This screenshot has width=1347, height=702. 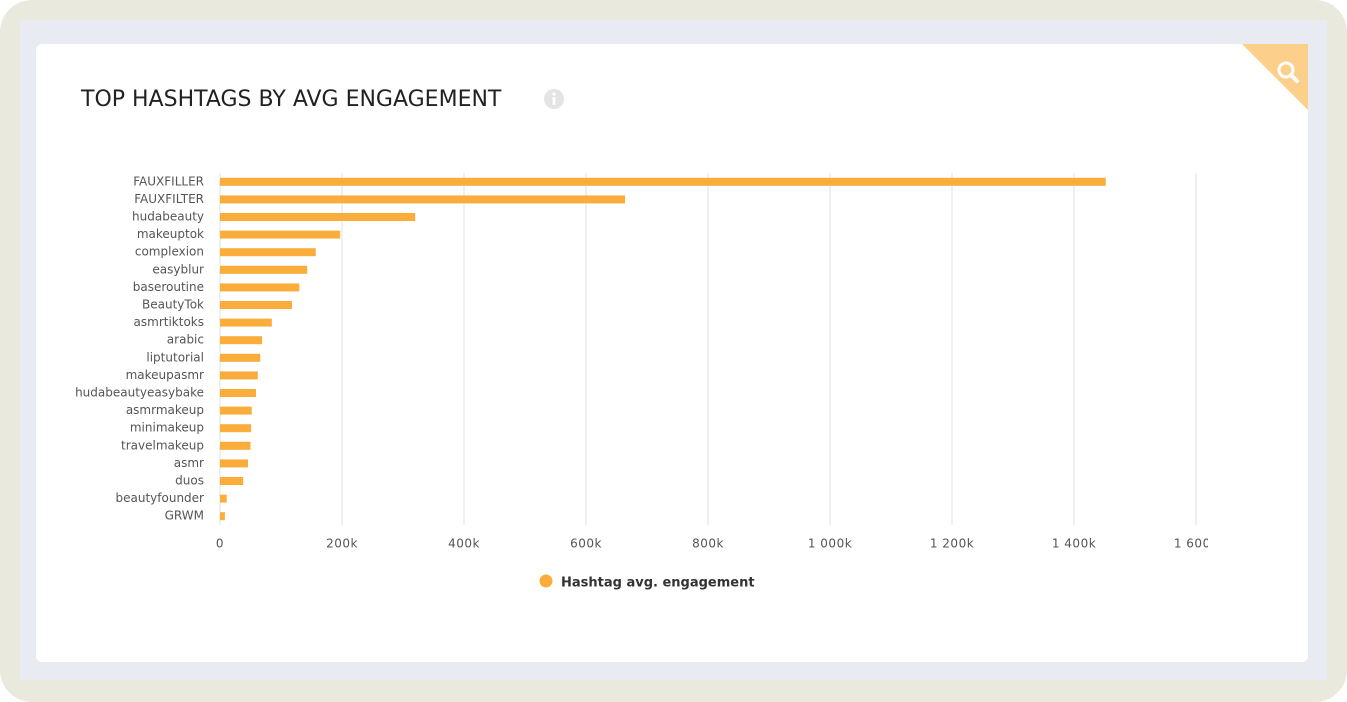 What do you see at coordinates (167, 428) in the screenshot?
I see `y-tick-label: minimakeup` at bounding box center [167, 428].